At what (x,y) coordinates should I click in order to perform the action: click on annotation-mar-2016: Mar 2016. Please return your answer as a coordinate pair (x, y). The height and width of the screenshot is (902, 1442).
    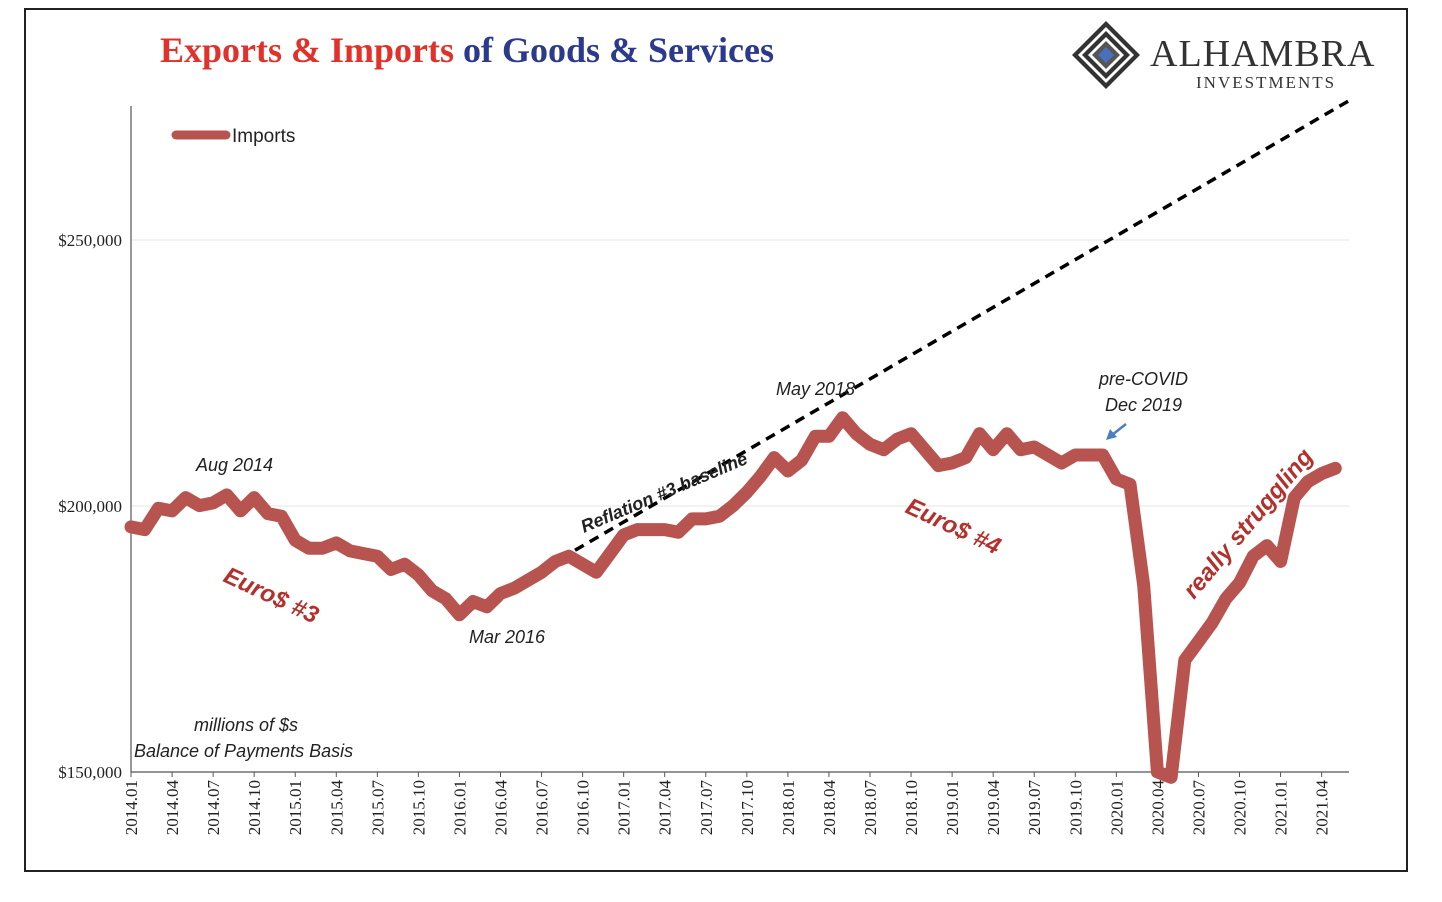
    Looking at the image, I should click on (507, 637).